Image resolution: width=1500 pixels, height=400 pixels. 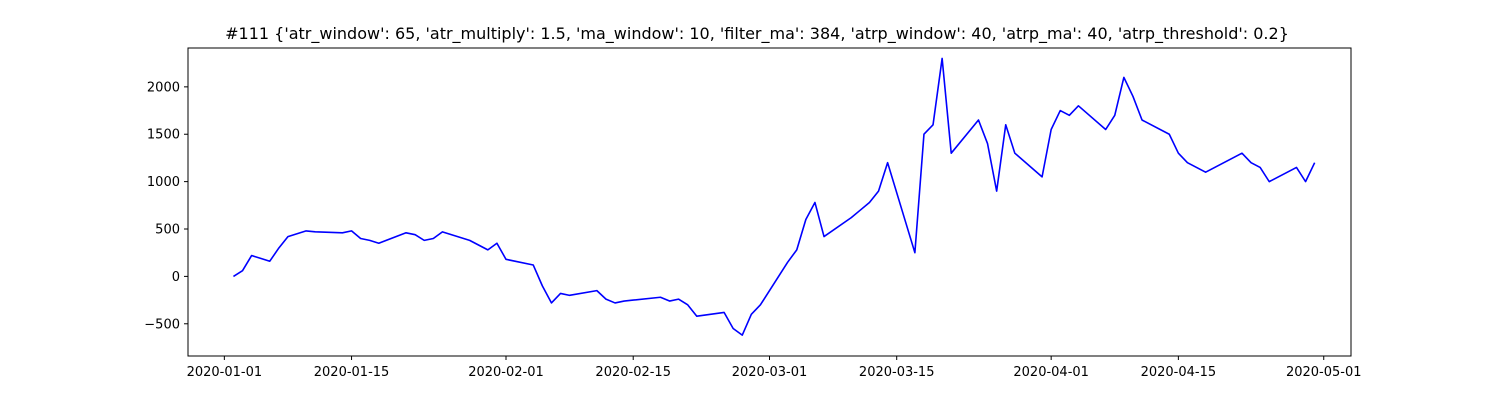 What do you see at coordinates (225, 372) in the screenshot?
I see `x-tick-label: 2020-01-01` at bounding box center [225, 372].